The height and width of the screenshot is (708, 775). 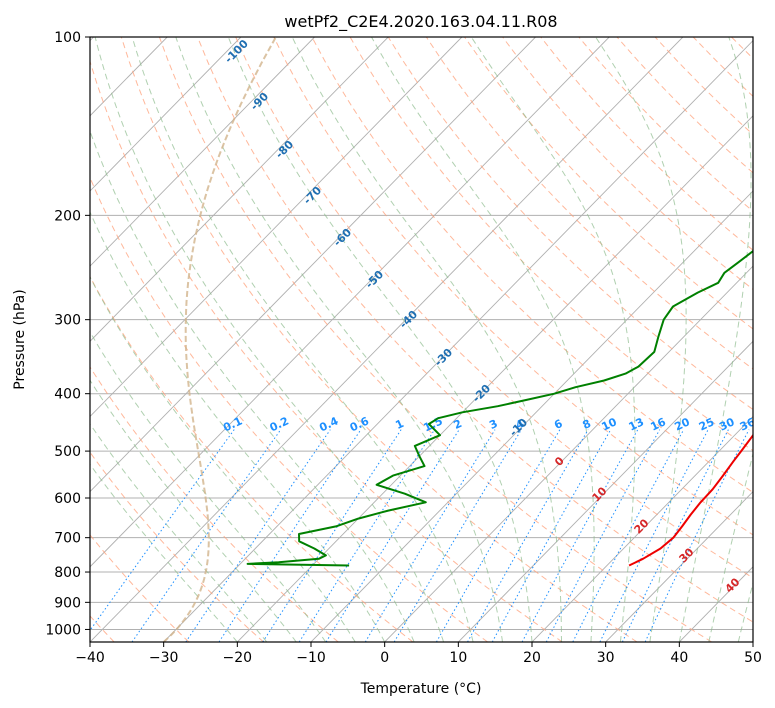 I want to click on adiabat-label: -40, so click(x=408, y=319).